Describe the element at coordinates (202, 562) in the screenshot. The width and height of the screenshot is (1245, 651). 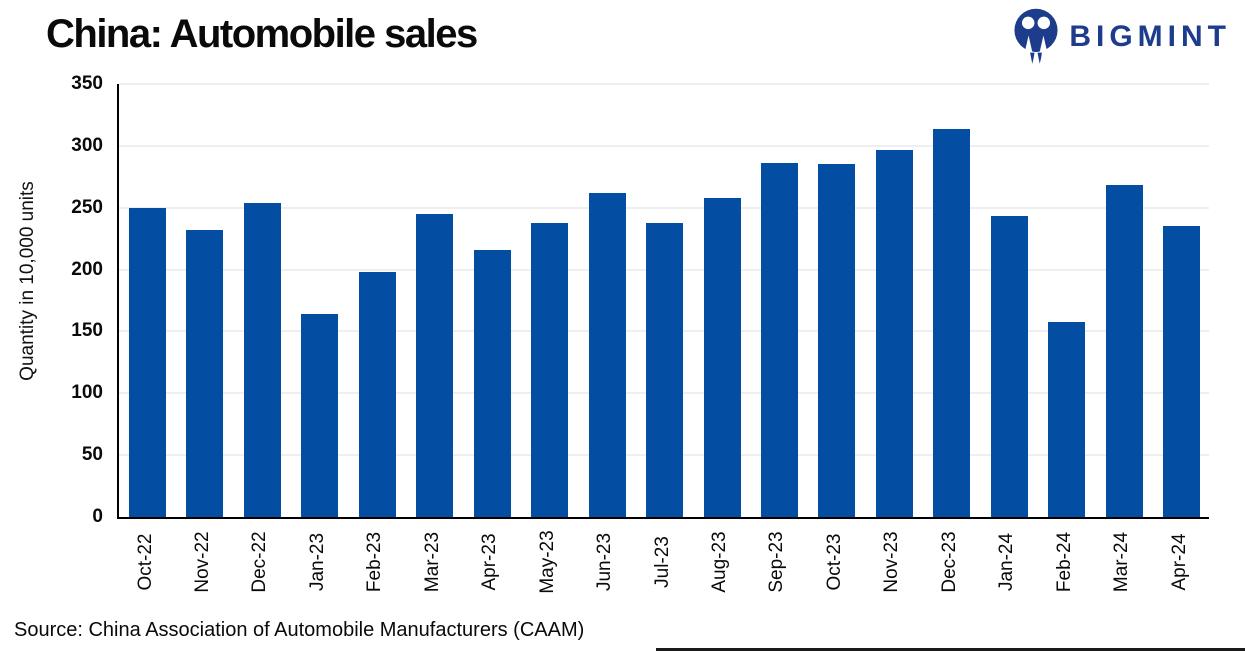
I see `x-tick-label: Nov-22` at that location.